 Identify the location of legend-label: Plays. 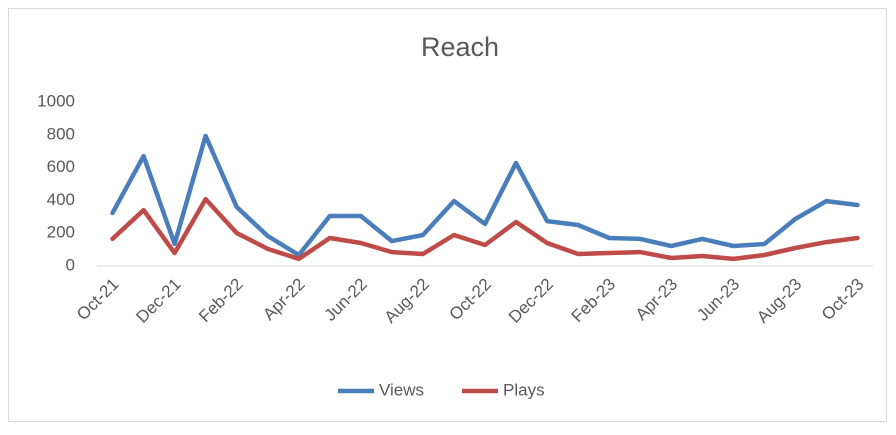
(524, 389).